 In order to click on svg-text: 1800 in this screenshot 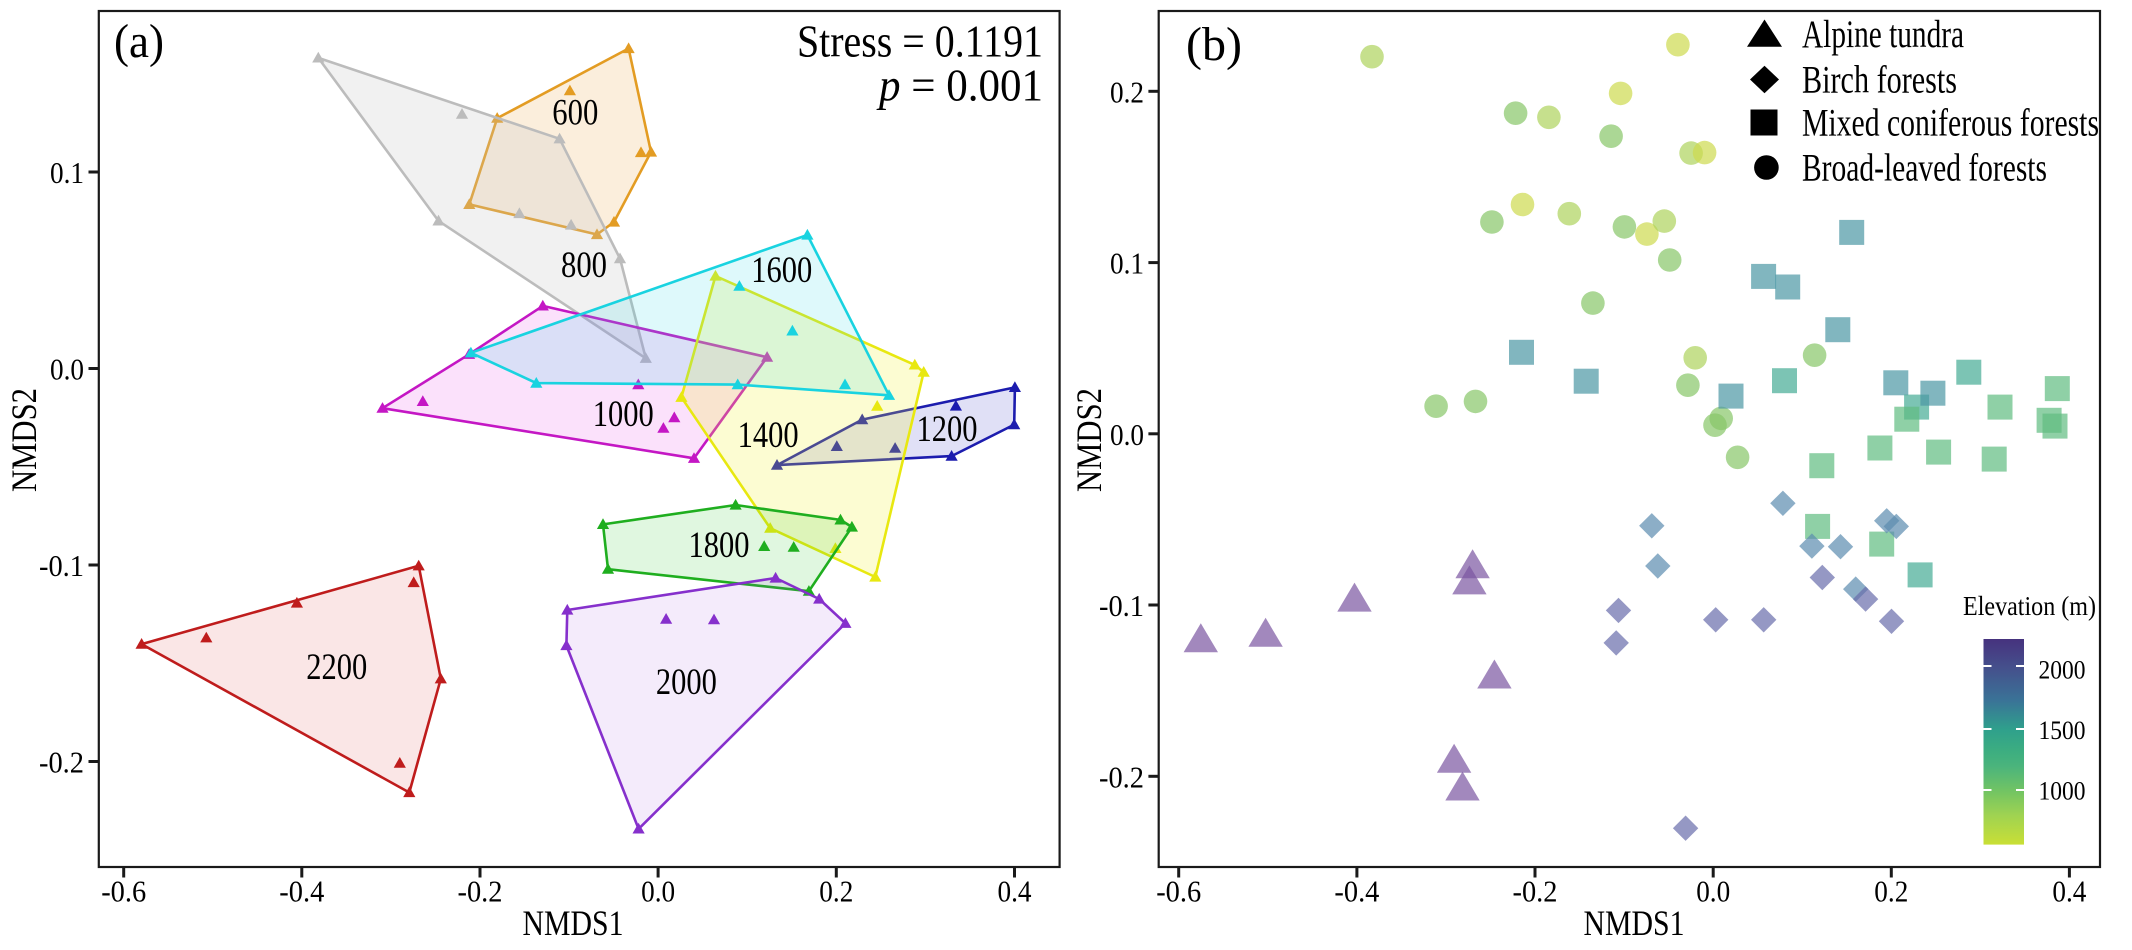, I will do `click(719, 545)`.